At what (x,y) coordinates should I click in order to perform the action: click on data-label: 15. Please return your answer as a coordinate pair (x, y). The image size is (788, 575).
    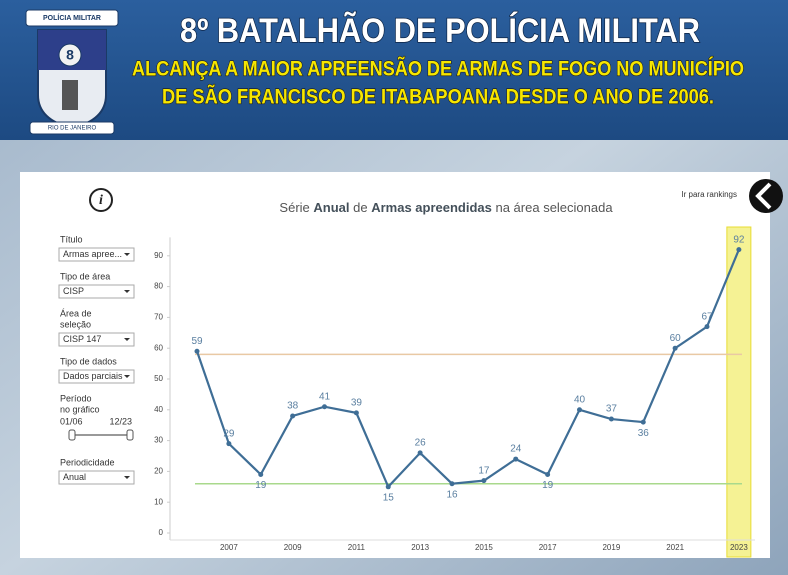
    Looking at the image, I should click on (389, 497).